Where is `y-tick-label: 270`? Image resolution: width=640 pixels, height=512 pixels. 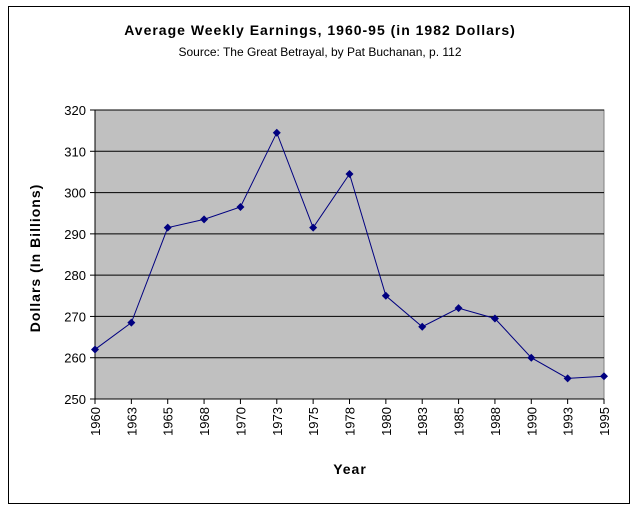 y-tick-label: 270 is located at coordinates (75, 316).